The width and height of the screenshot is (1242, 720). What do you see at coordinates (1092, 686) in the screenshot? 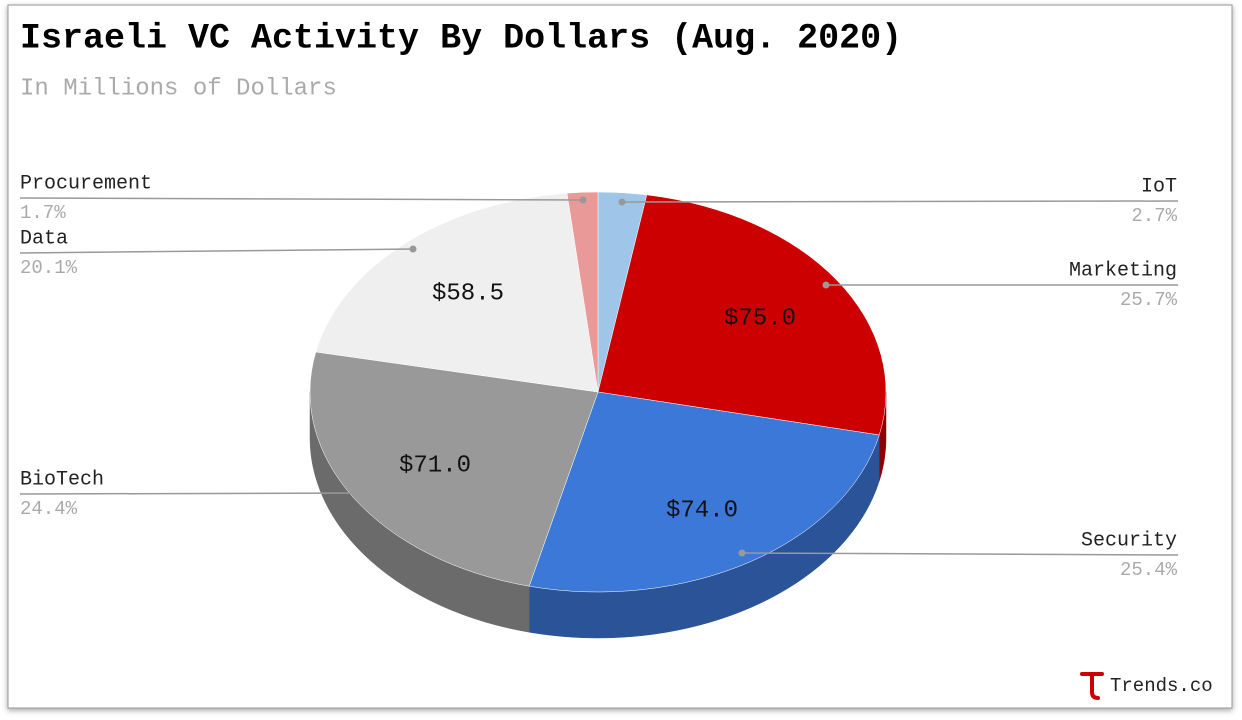
I see `logo-icon` at bounding box center [1092, 686].